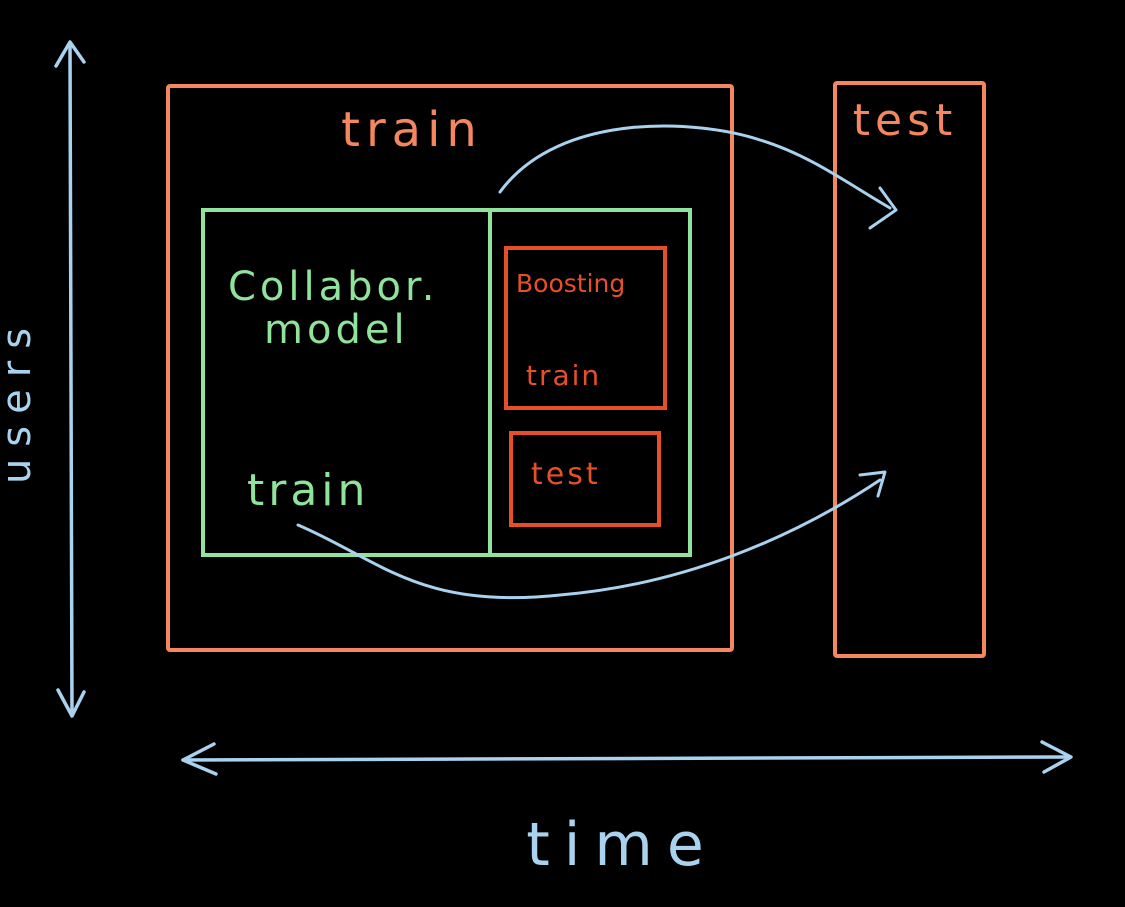 This screenshot has height=907, width=1125. I want to click on users-axis, so click(70, 379).